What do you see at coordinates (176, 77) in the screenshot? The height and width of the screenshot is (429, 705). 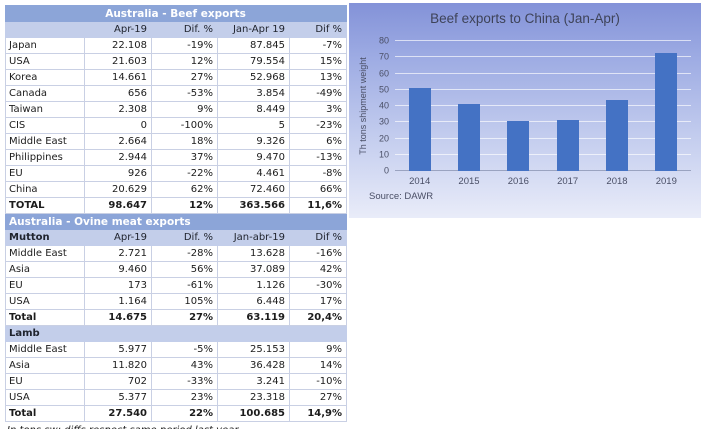 I see `table-row: Korea 14.661 27% 52.968 13%` at bounding box center [176, 77].